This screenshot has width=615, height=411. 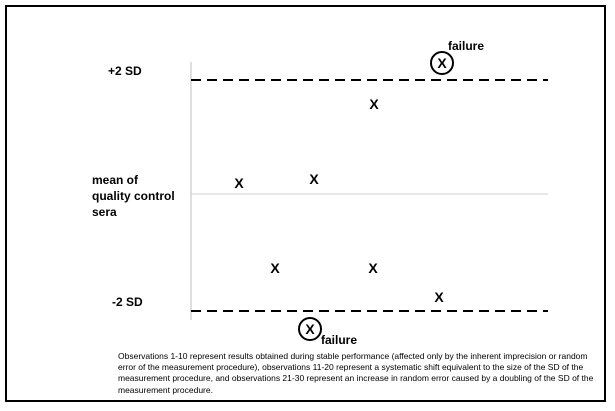 What do you see at coordinates (466, 46) in the screenshot?
I see `failure-label-upper: failure` at bounding box center [466, 46].